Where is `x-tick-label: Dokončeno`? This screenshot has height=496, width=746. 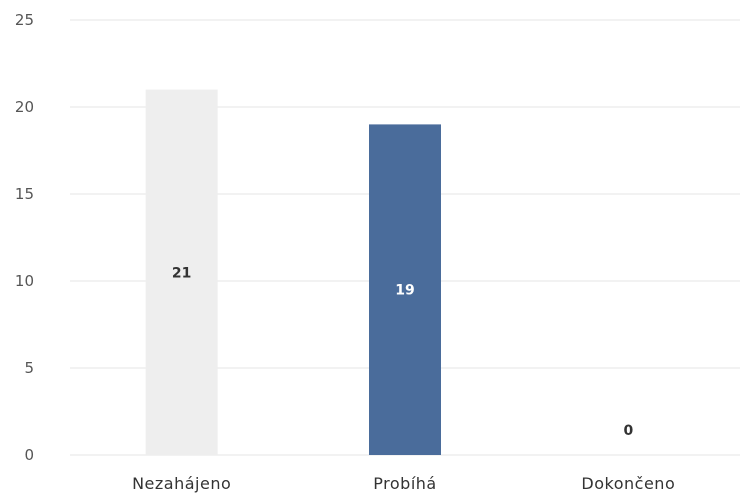
x-tick-label: Dokončeno is located at coordinates (628, 483).